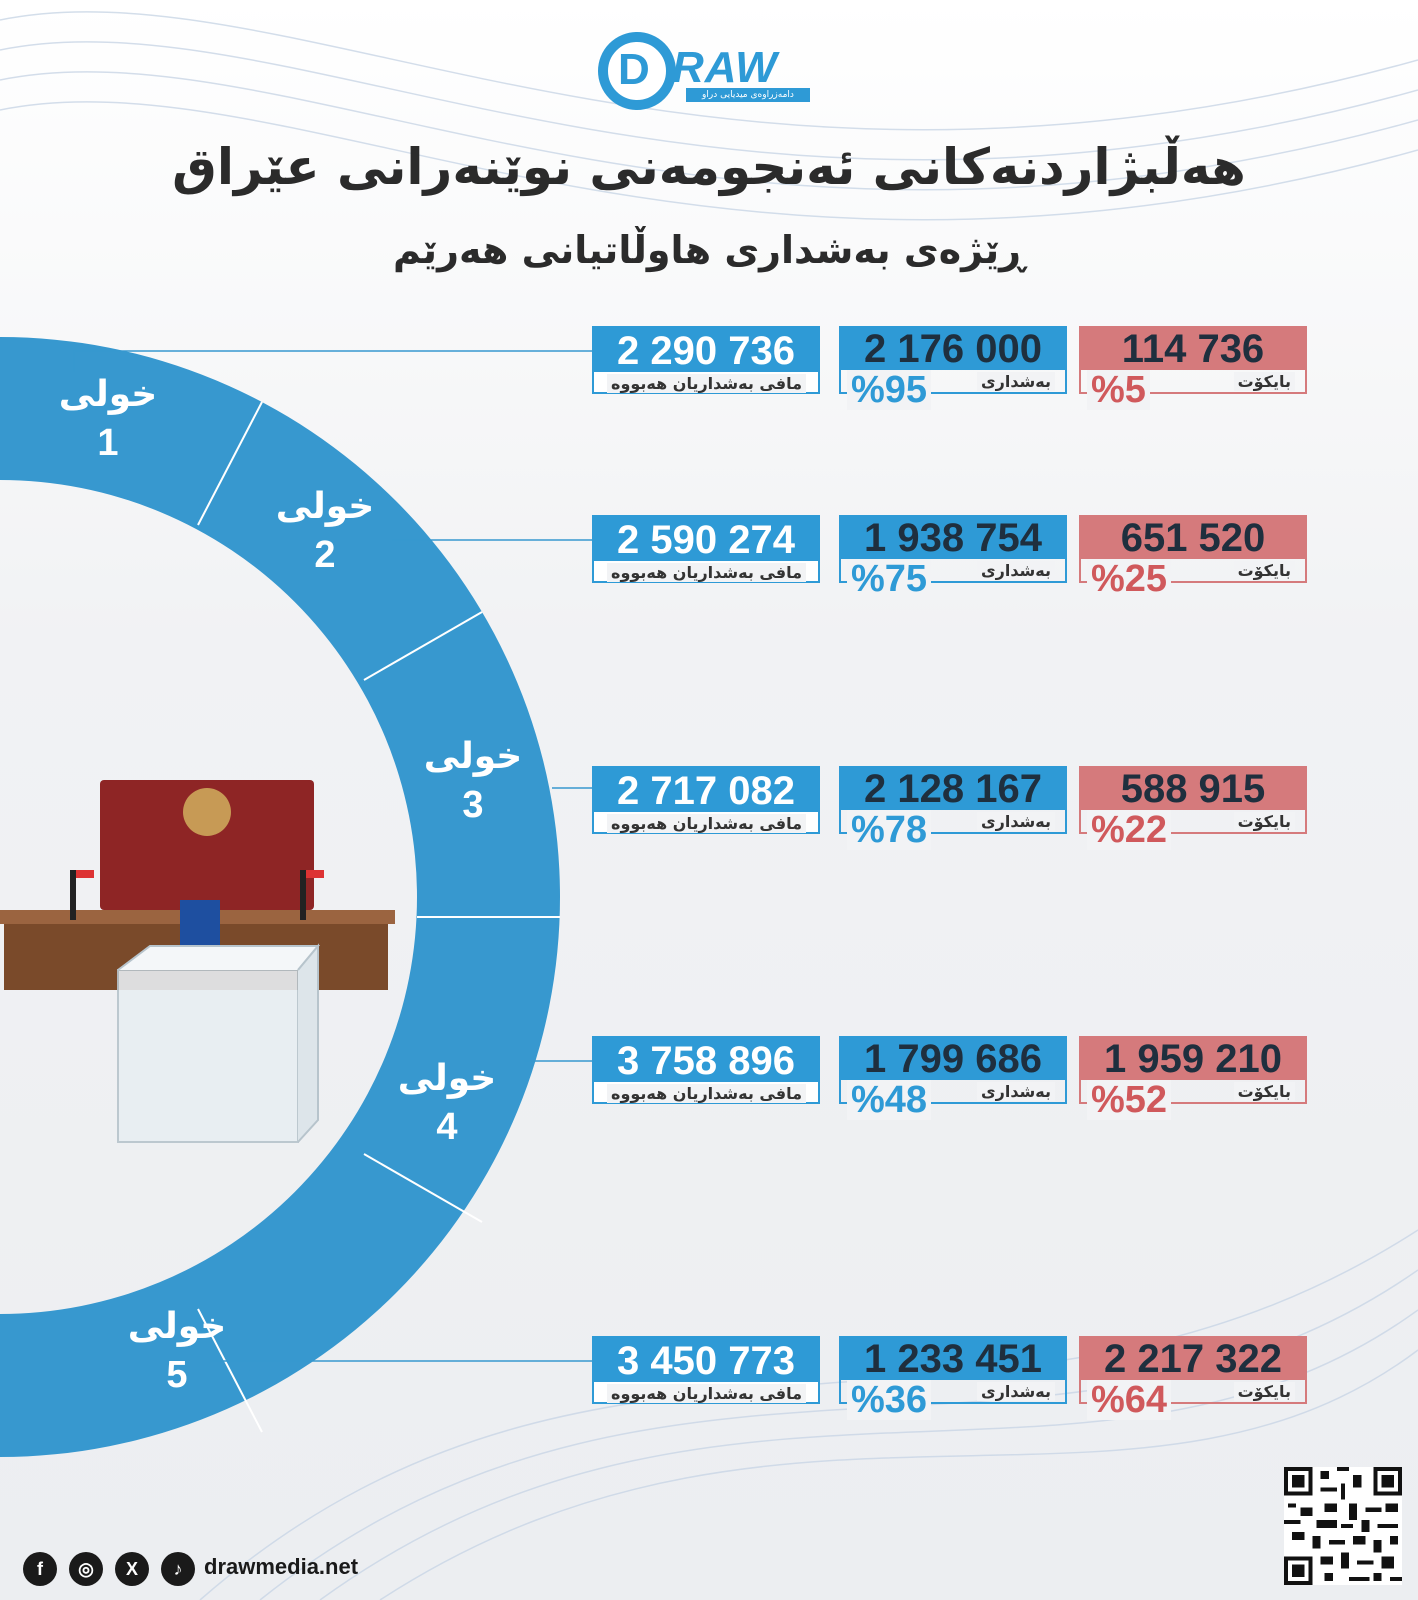 The image size is (1418, 1600). Describe the element at coordinates (178, 1569) in the screenshot. I see `tiktok-icon: ♪` at that location.